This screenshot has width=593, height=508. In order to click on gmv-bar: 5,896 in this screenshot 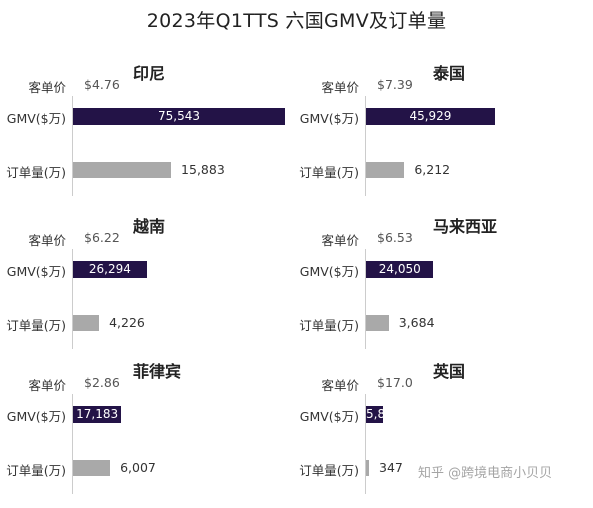, I will do `click(383, 414)`.